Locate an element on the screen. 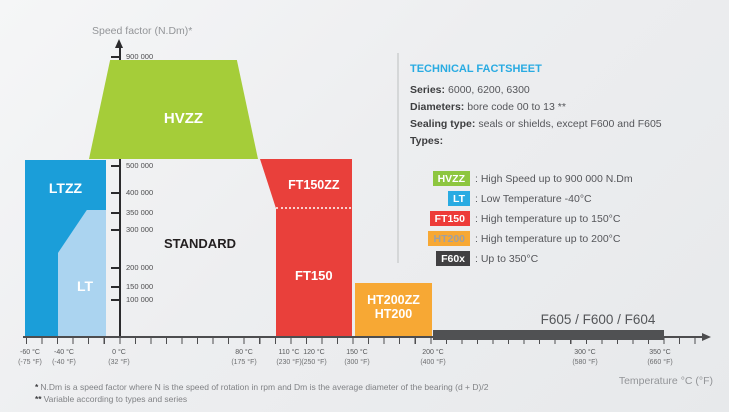  legend-desc-f60x: : Up to 350°C is located at coordinates (507, 258).